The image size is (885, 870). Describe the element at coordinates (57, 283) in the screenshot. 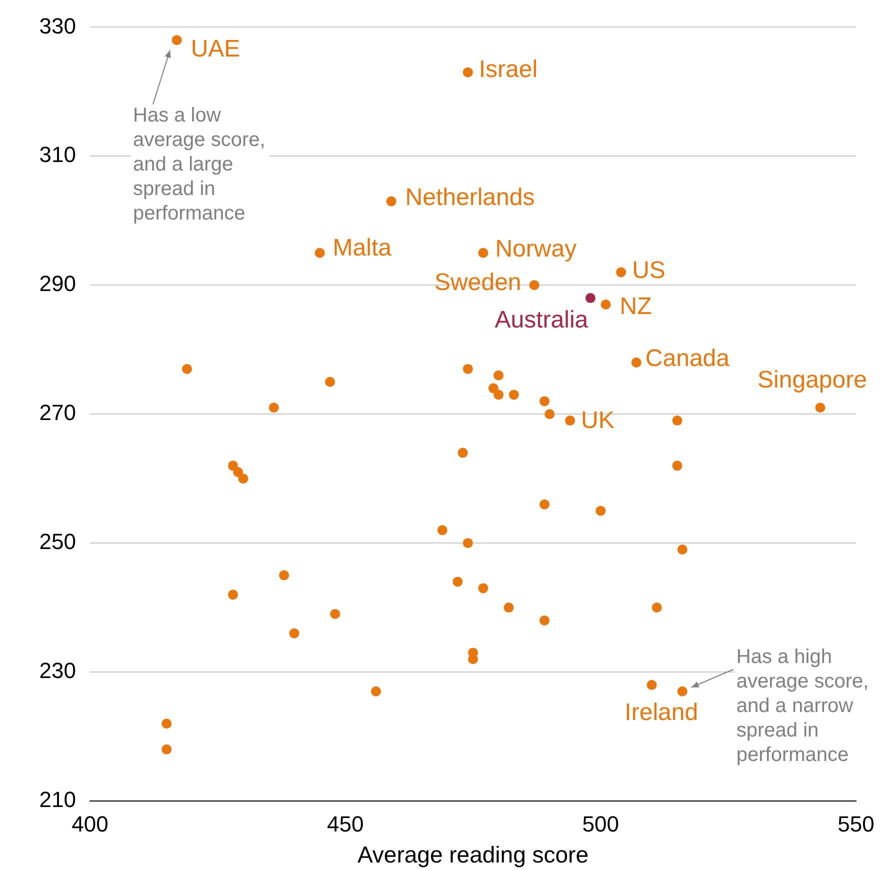

I see `y-tick-label: 290` at that location.